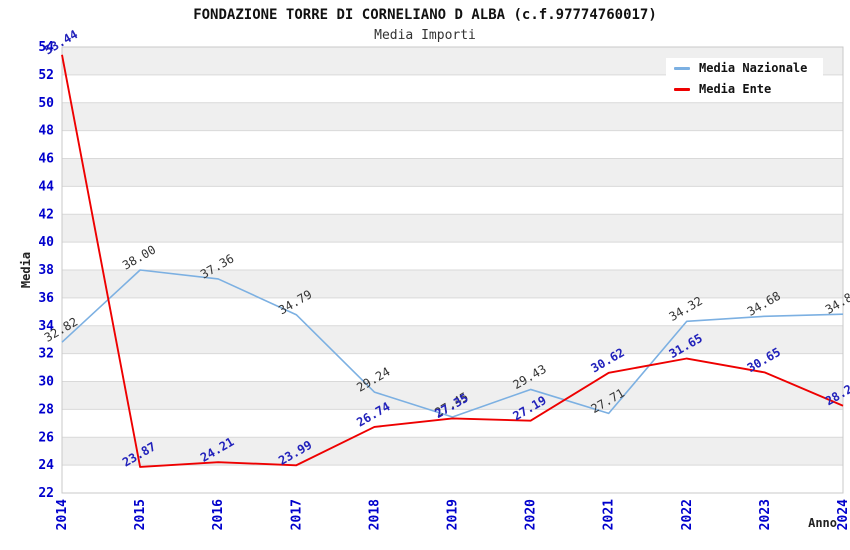 The width and height of the screenshot is (850, 550). Describe the element at coordinates (374, 514) in the screenshot. I see `svg-text: 2018` at that location.